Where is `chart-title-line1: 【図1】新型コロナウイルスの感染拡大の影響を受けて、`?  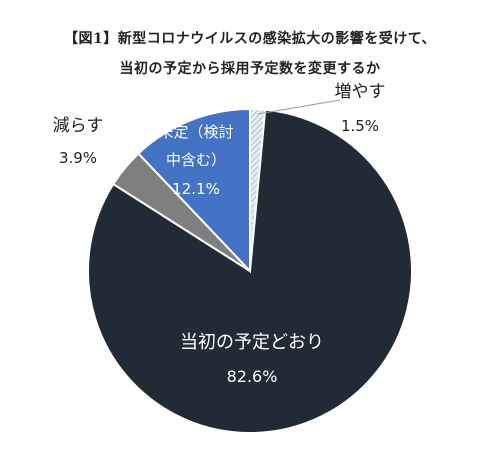
chart-title-line1: 【図1】新型コロナウイルスの感染拡大の影響を受けて、 is located at coordinates (250, 39).